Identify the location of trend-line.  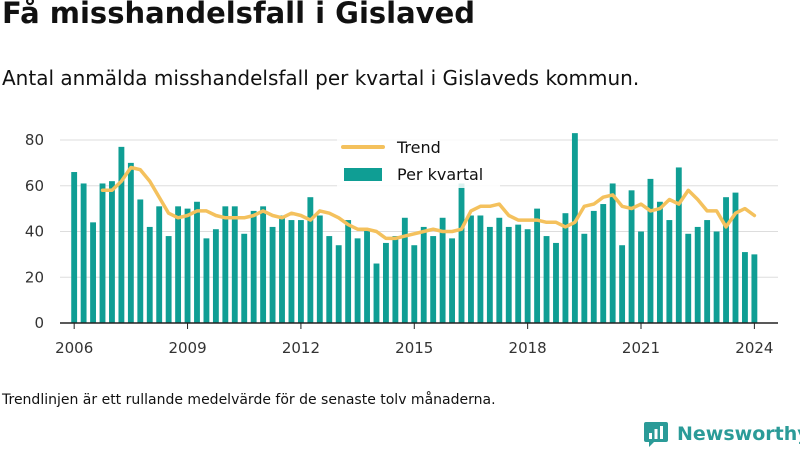
(428, 203).